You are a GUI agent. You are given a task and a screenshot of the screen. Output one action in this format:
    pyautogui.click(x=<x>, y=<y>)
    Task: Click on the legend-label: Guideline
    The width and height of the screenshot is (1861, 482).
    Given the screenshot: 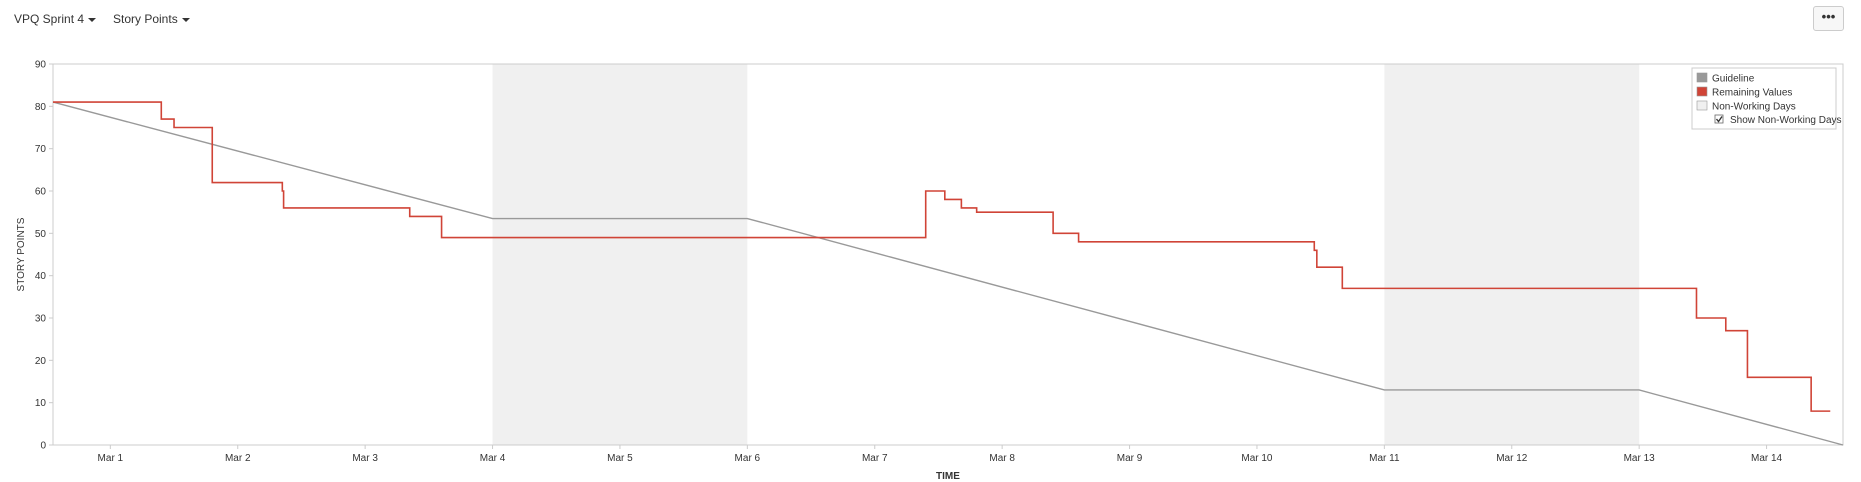 What is the action you would take?
    pyautogui.click(x=1733, y=79)
    